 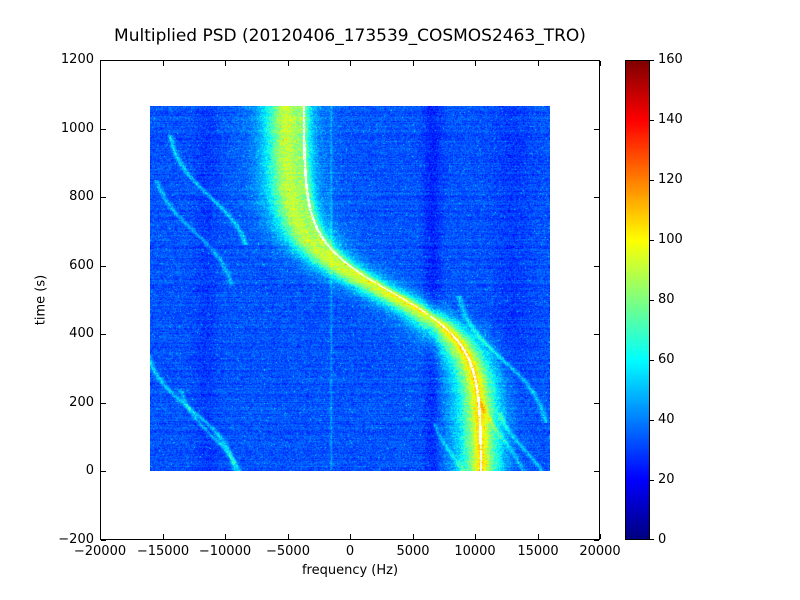 What do you see at coordinates (100, 551) in the screenshot?
I see `x-tick-label: −20000` at bounding box center [100, 551].